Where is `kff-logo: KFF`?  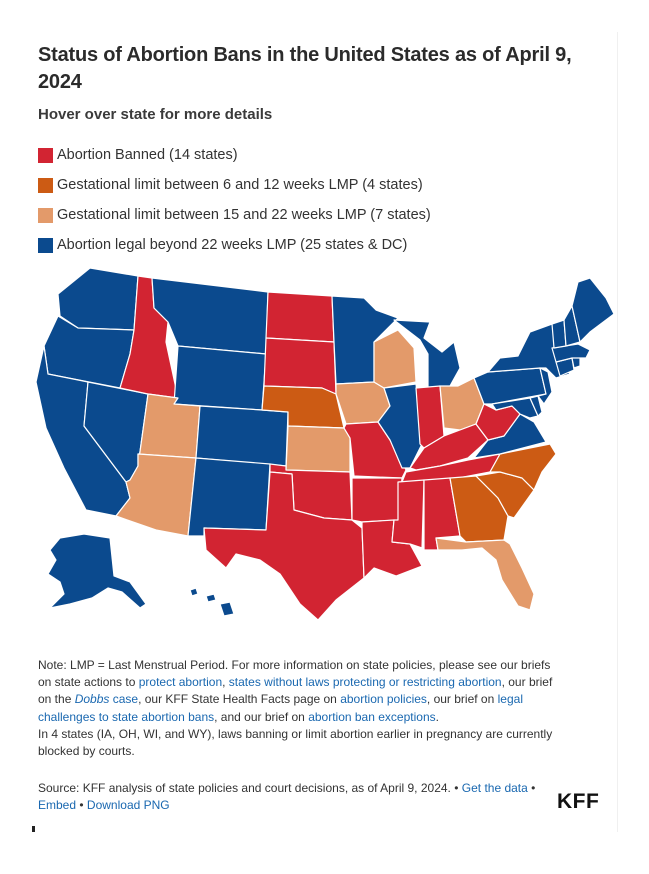
kff-logo: KFF is located at coordinates (578, 801).